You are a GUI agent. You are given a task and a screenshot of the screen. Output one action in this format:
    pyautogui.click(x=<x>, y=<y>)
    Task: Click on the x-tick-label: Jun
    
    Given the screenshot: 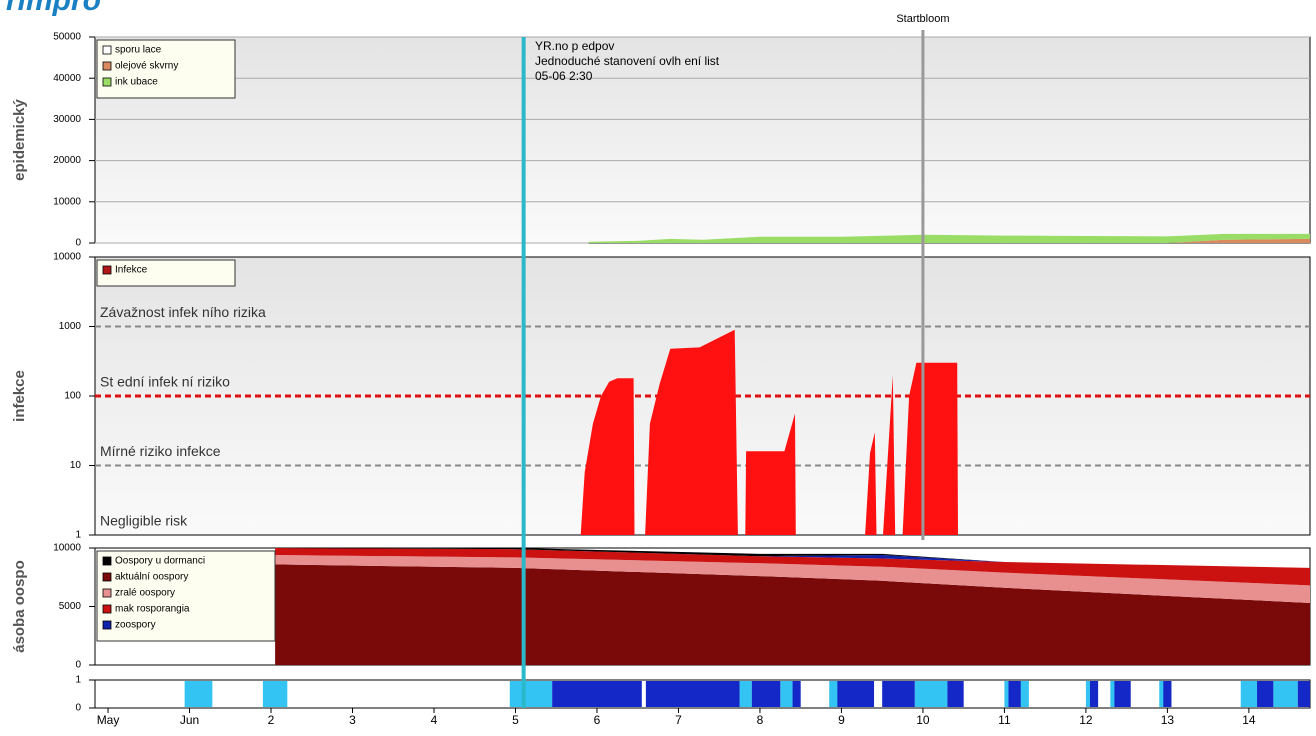 What is the action you would take?
    pyautogui.click(x=189, y=720)
    